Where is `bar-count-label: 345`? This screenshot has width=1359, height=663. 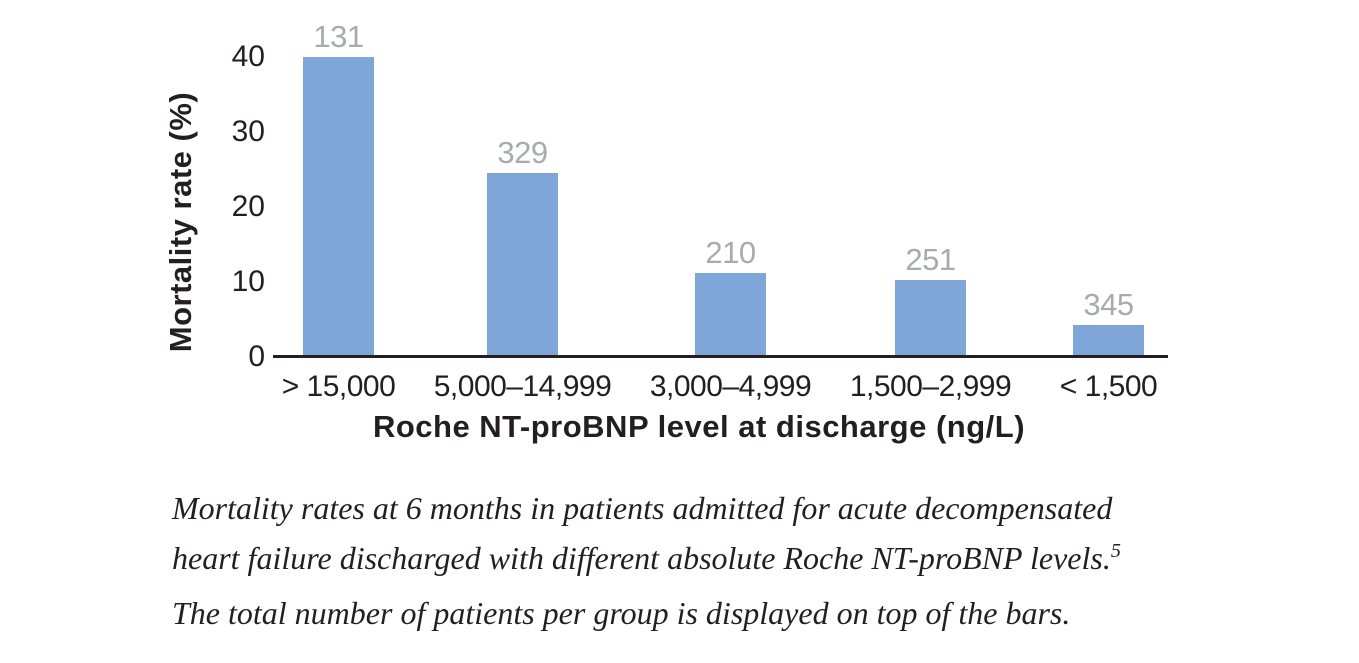 bar-count-label: 345 is located at coordinates (1108, 304).